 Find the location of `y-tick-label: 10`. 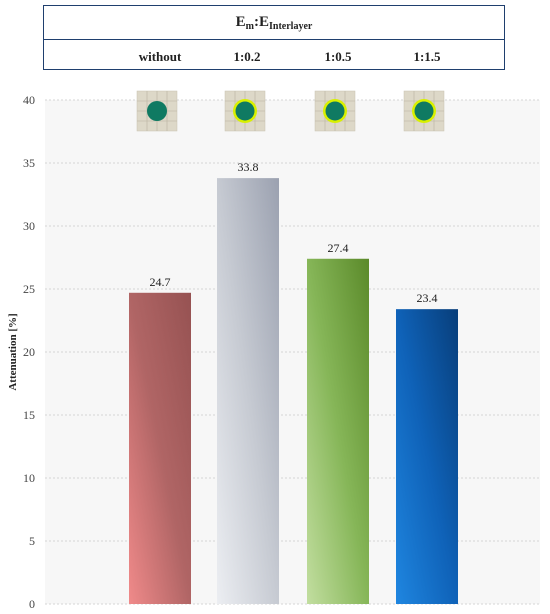

y-tick-label: 10 is located at coordinates (29, 478).